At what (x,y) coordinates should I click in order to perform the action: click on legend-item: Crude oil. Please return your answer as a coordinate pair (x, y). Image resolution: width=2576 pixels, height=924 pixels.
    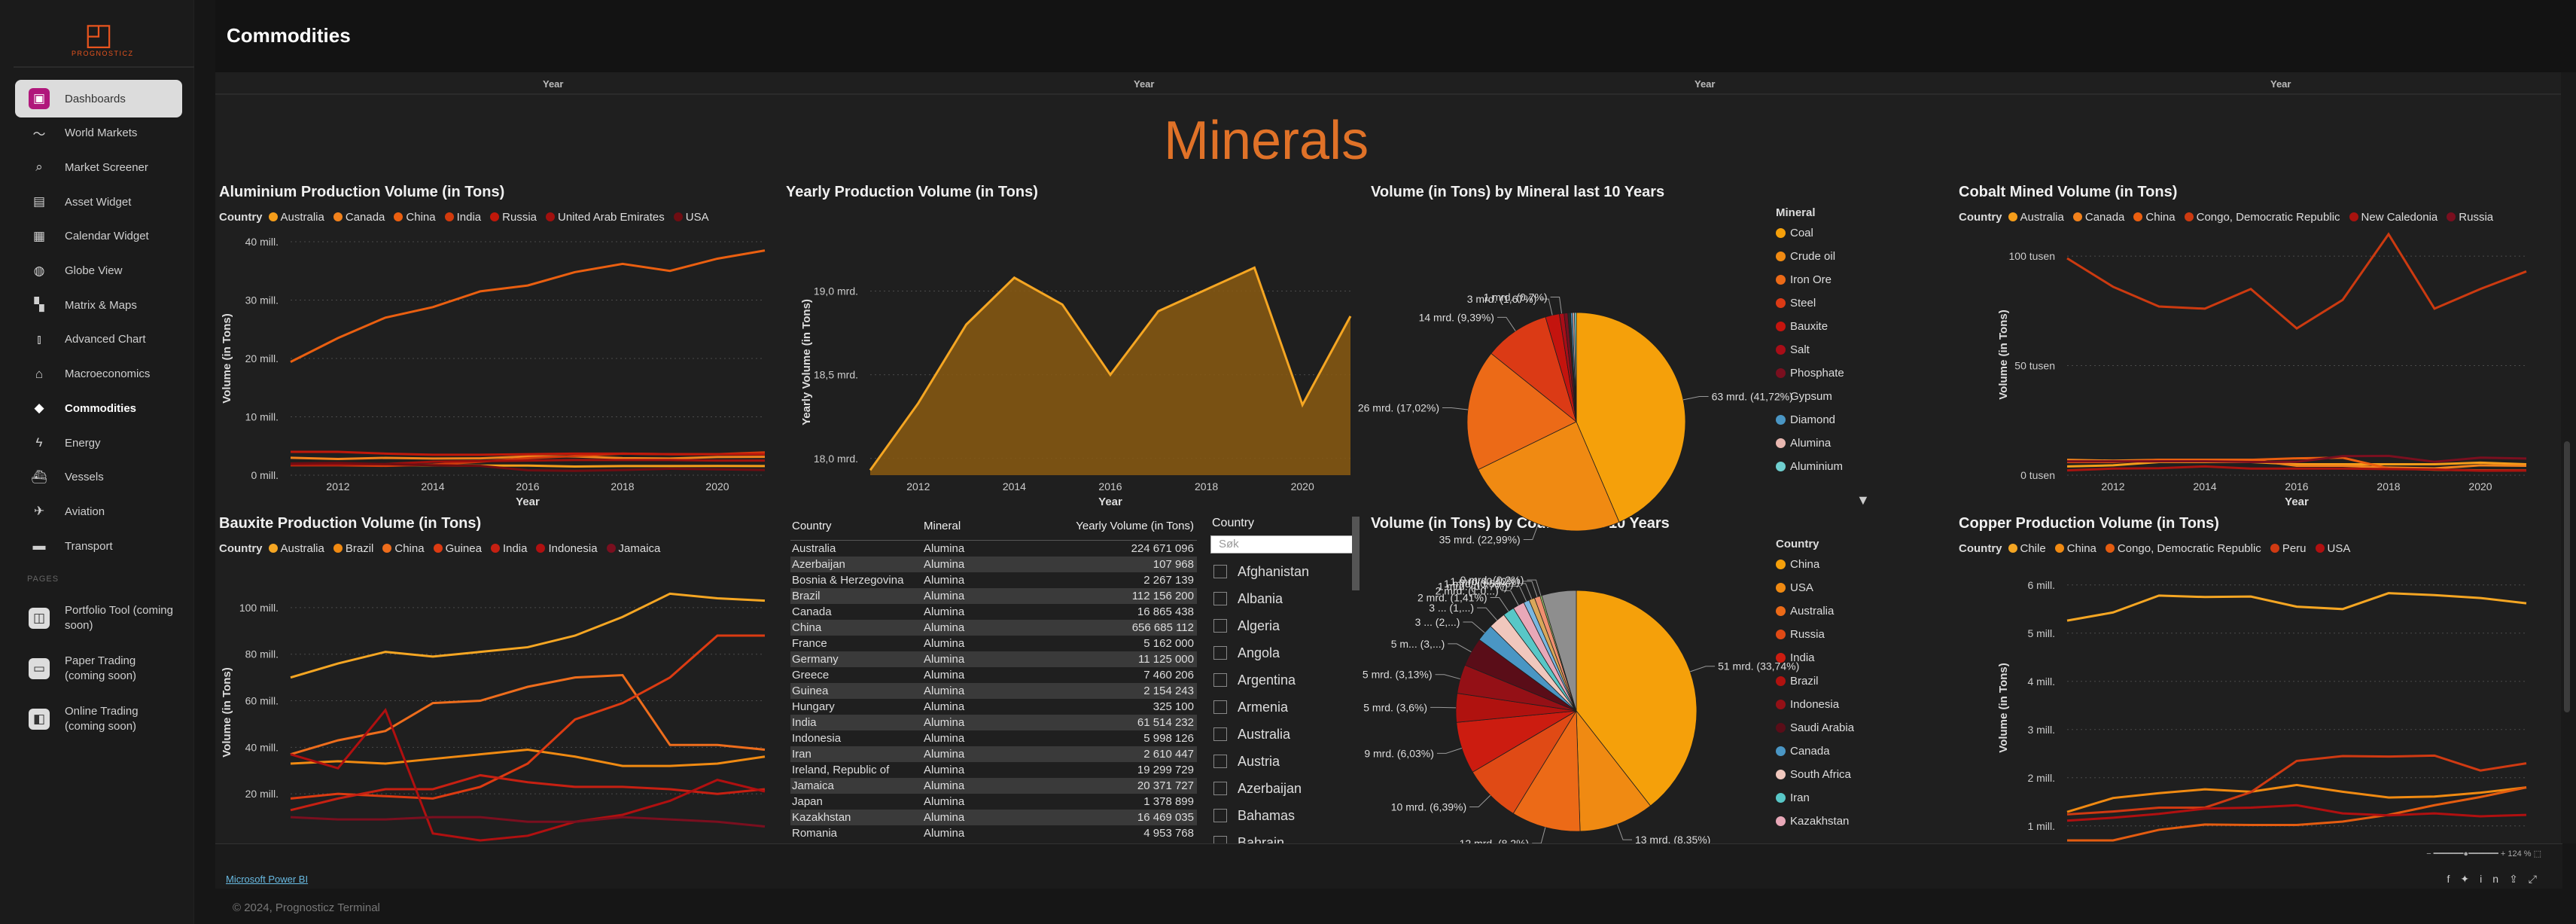
    Looking at the image, I should click on (1810, 261).